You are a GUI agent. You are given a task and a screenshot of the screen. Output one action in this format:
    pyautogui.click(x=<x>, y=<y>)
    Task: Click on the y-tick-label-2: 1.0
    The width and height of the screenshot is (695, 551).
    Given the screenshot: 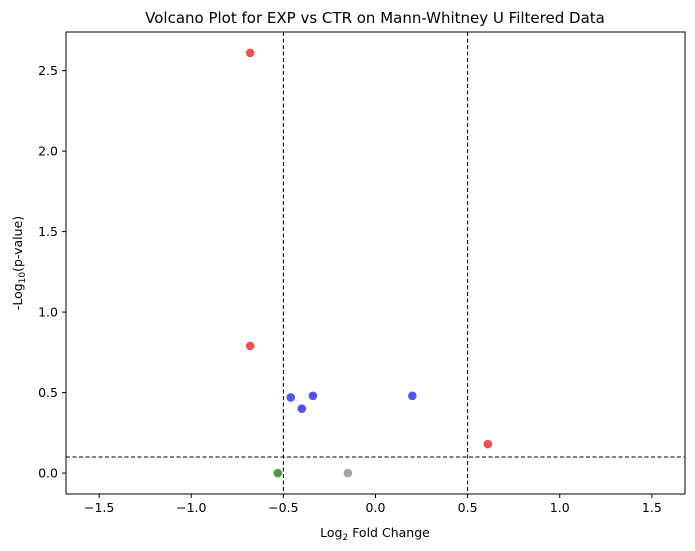 What is the action you would take?
    pyautogui.click(x=48, y=312)
    